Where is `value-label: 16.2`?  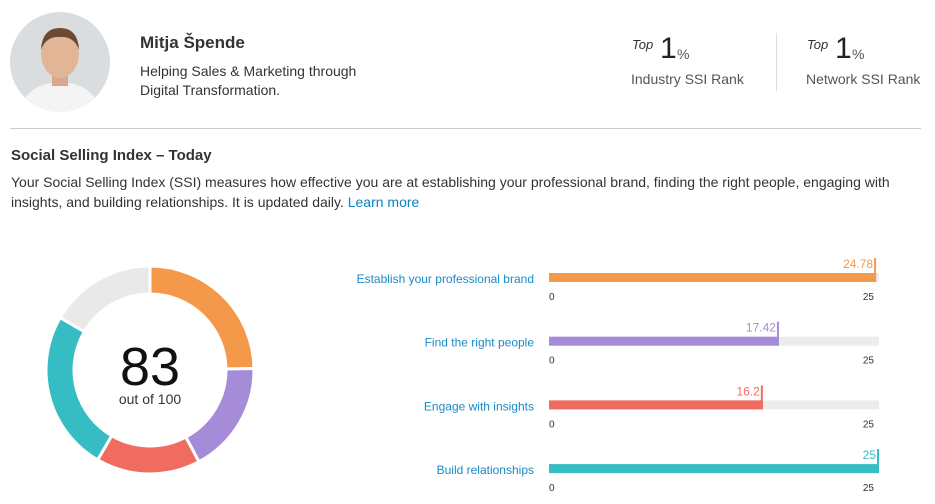 value-label: 16.2 is located at coordinates (748, 391).